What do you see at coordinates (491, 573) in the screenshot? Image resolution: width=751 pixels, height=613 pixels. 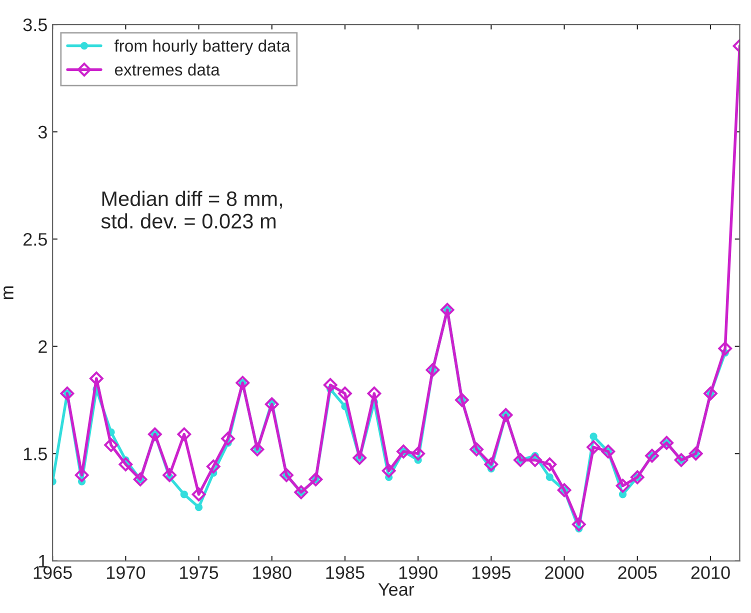 I see `x-tick-label: 1995` at bounding box center [491, 573].